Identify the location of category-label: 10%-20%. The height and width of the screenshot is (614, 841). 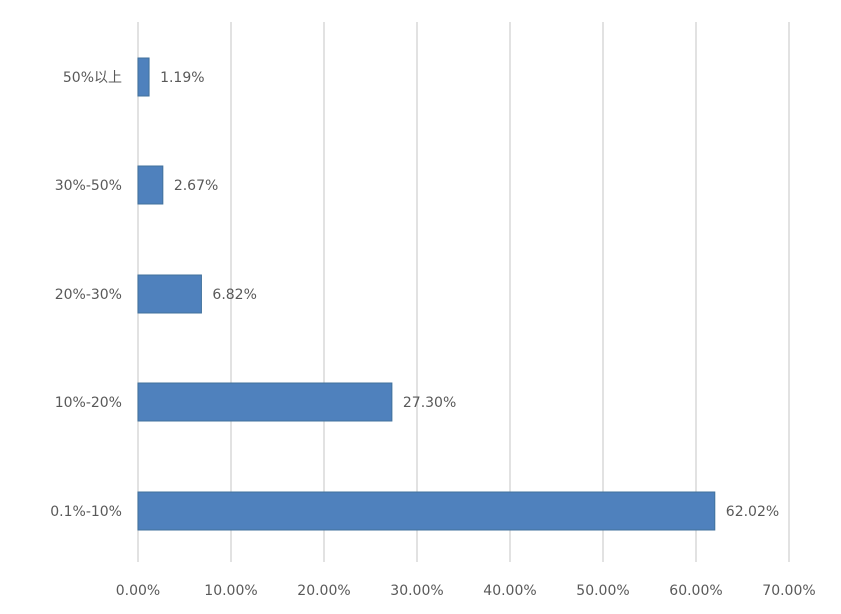
(88, 403).